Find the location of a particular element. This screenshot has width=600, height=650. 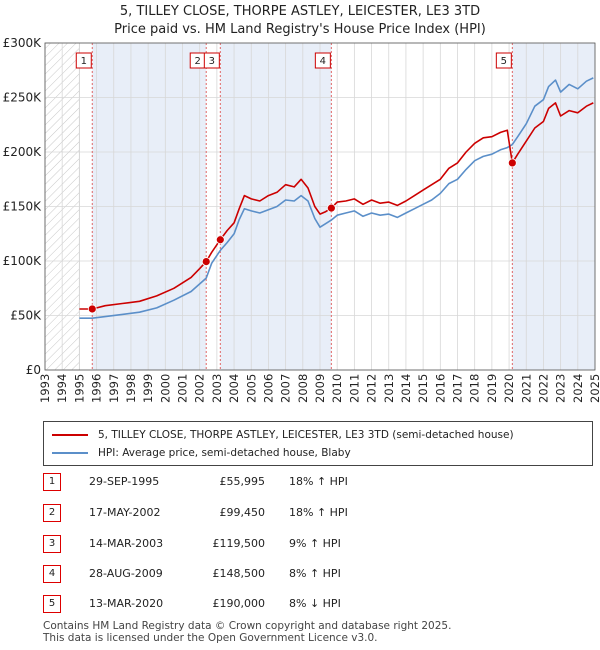

x-tick-label: 2017 is located at coordinates (458, 388).